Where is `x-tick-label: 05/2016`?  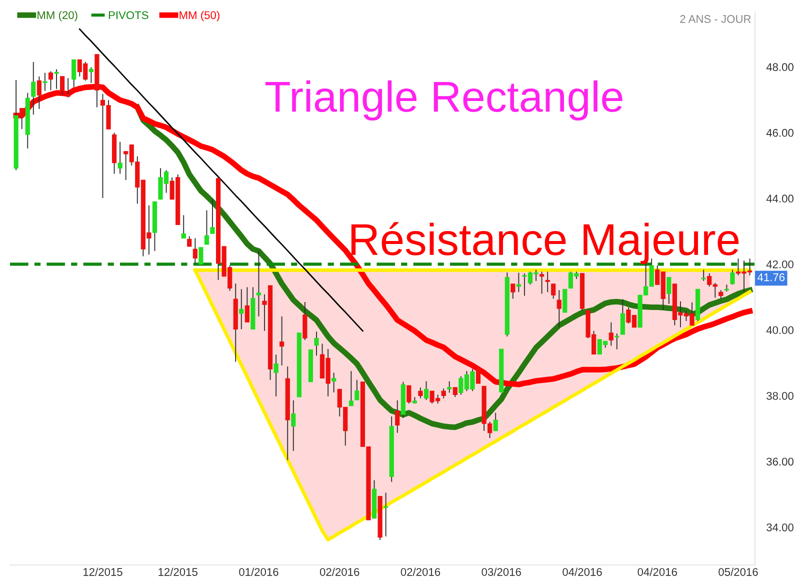 x-tick-label: 05/2016 is located at coordinates (738, 572).